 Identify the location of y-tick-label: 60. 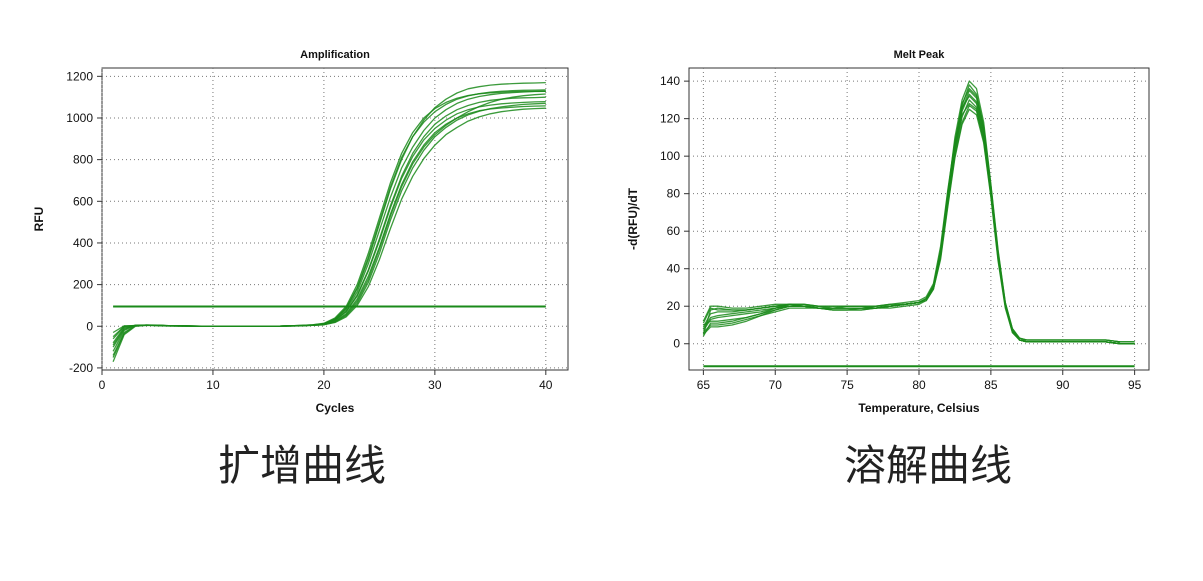
(674, 231).